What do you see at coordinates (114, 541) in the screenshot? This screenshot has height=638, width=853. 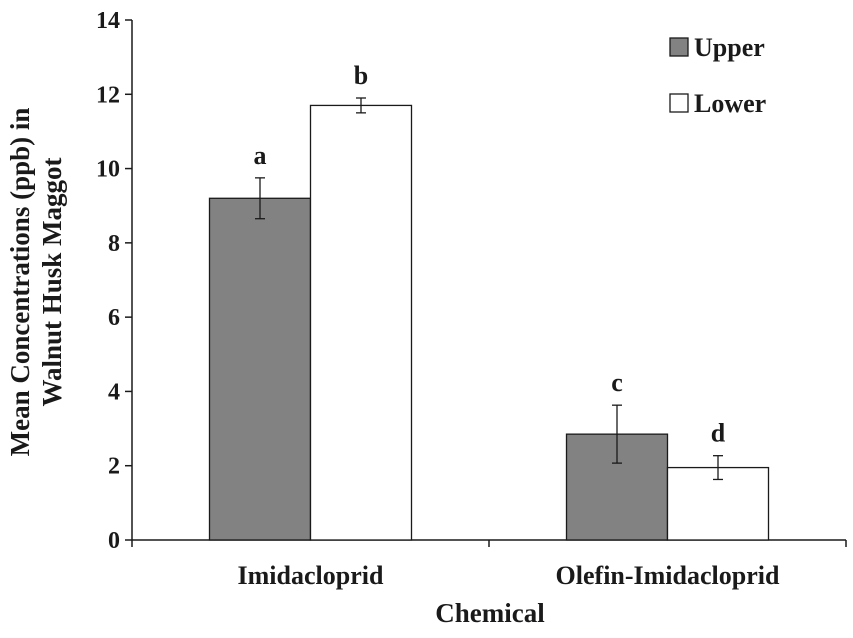 I see `y-tick-label: 0` at bounding box center [114, 541].